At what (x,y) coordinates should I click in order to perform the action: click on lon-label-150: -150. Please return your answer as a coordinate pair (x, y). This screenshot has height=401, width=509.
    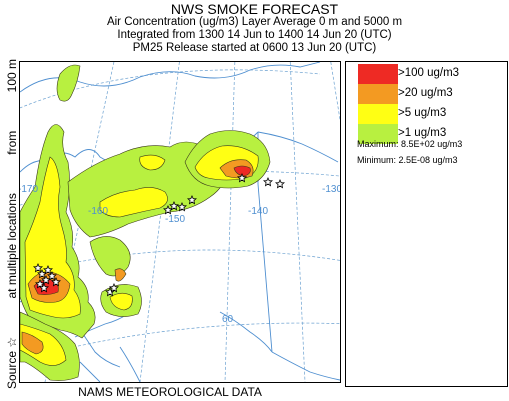
    Looking at the image, I should click on (175, 219).